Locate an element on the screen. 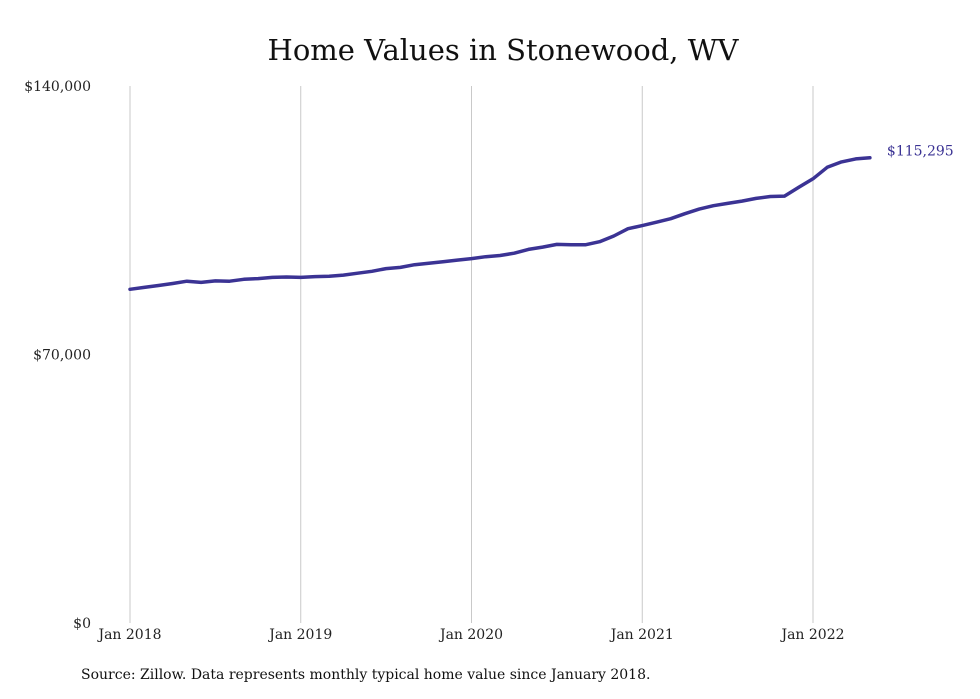  end-value-label: $115,295 is located at coordinates (920, 152).